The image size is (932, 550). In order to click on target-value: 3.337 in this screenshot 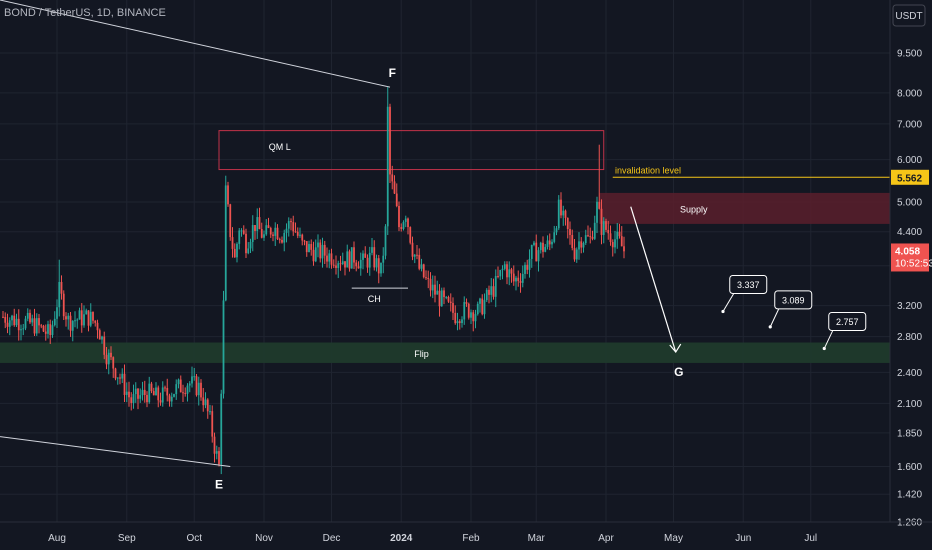, I will do `click(748, 285)`.